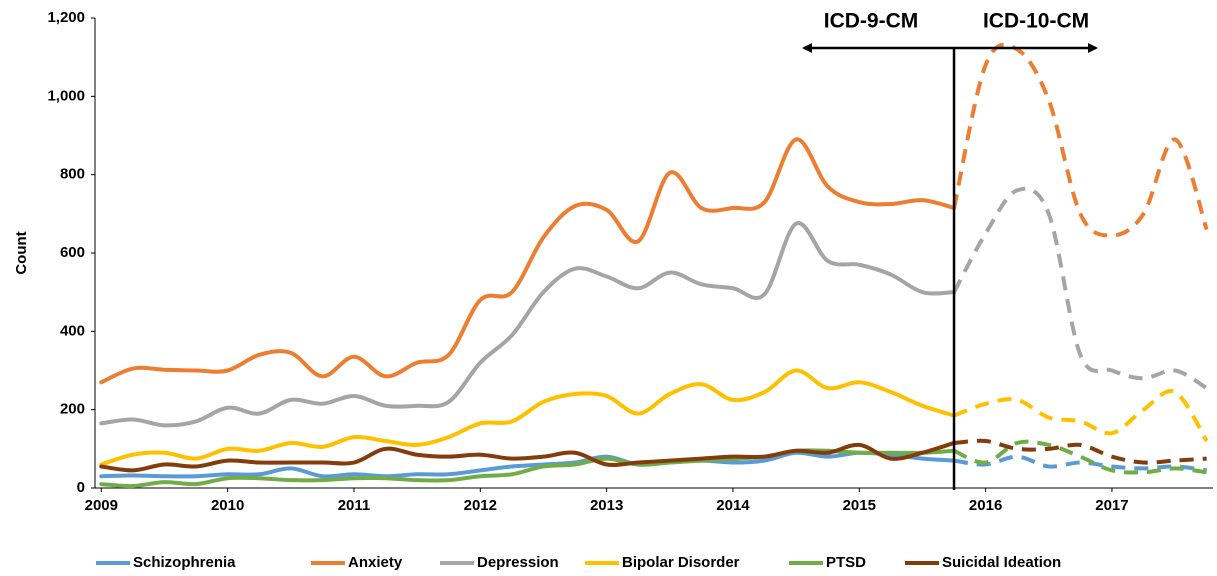 The height and width of the screenshot is (576, 1217). Describe the element at coordinates (66, 95) in the screenshot. I see `y-tick-label: 1,000` at that location.